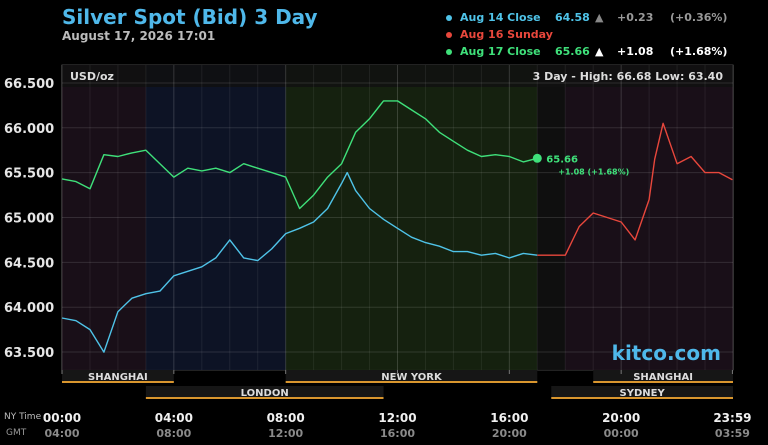 This screenshot has height=445, width=768. I want to click on x-tick-label-gmt: 04:00, so click(61, 433).